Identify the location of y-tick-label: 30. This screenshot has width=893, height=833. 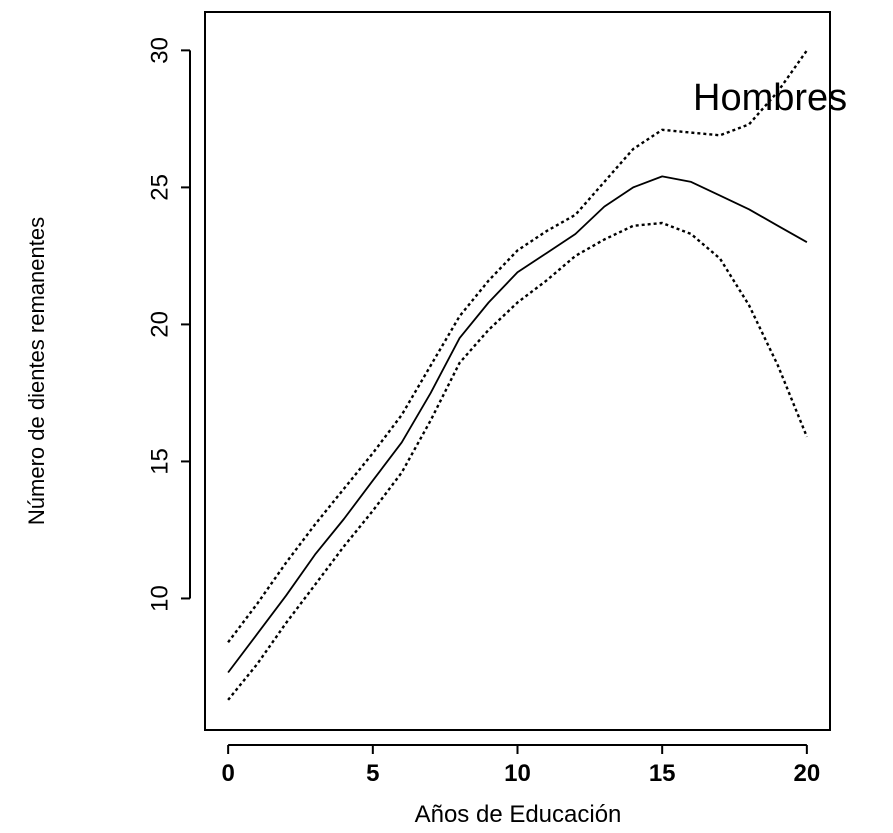
(160, 50).